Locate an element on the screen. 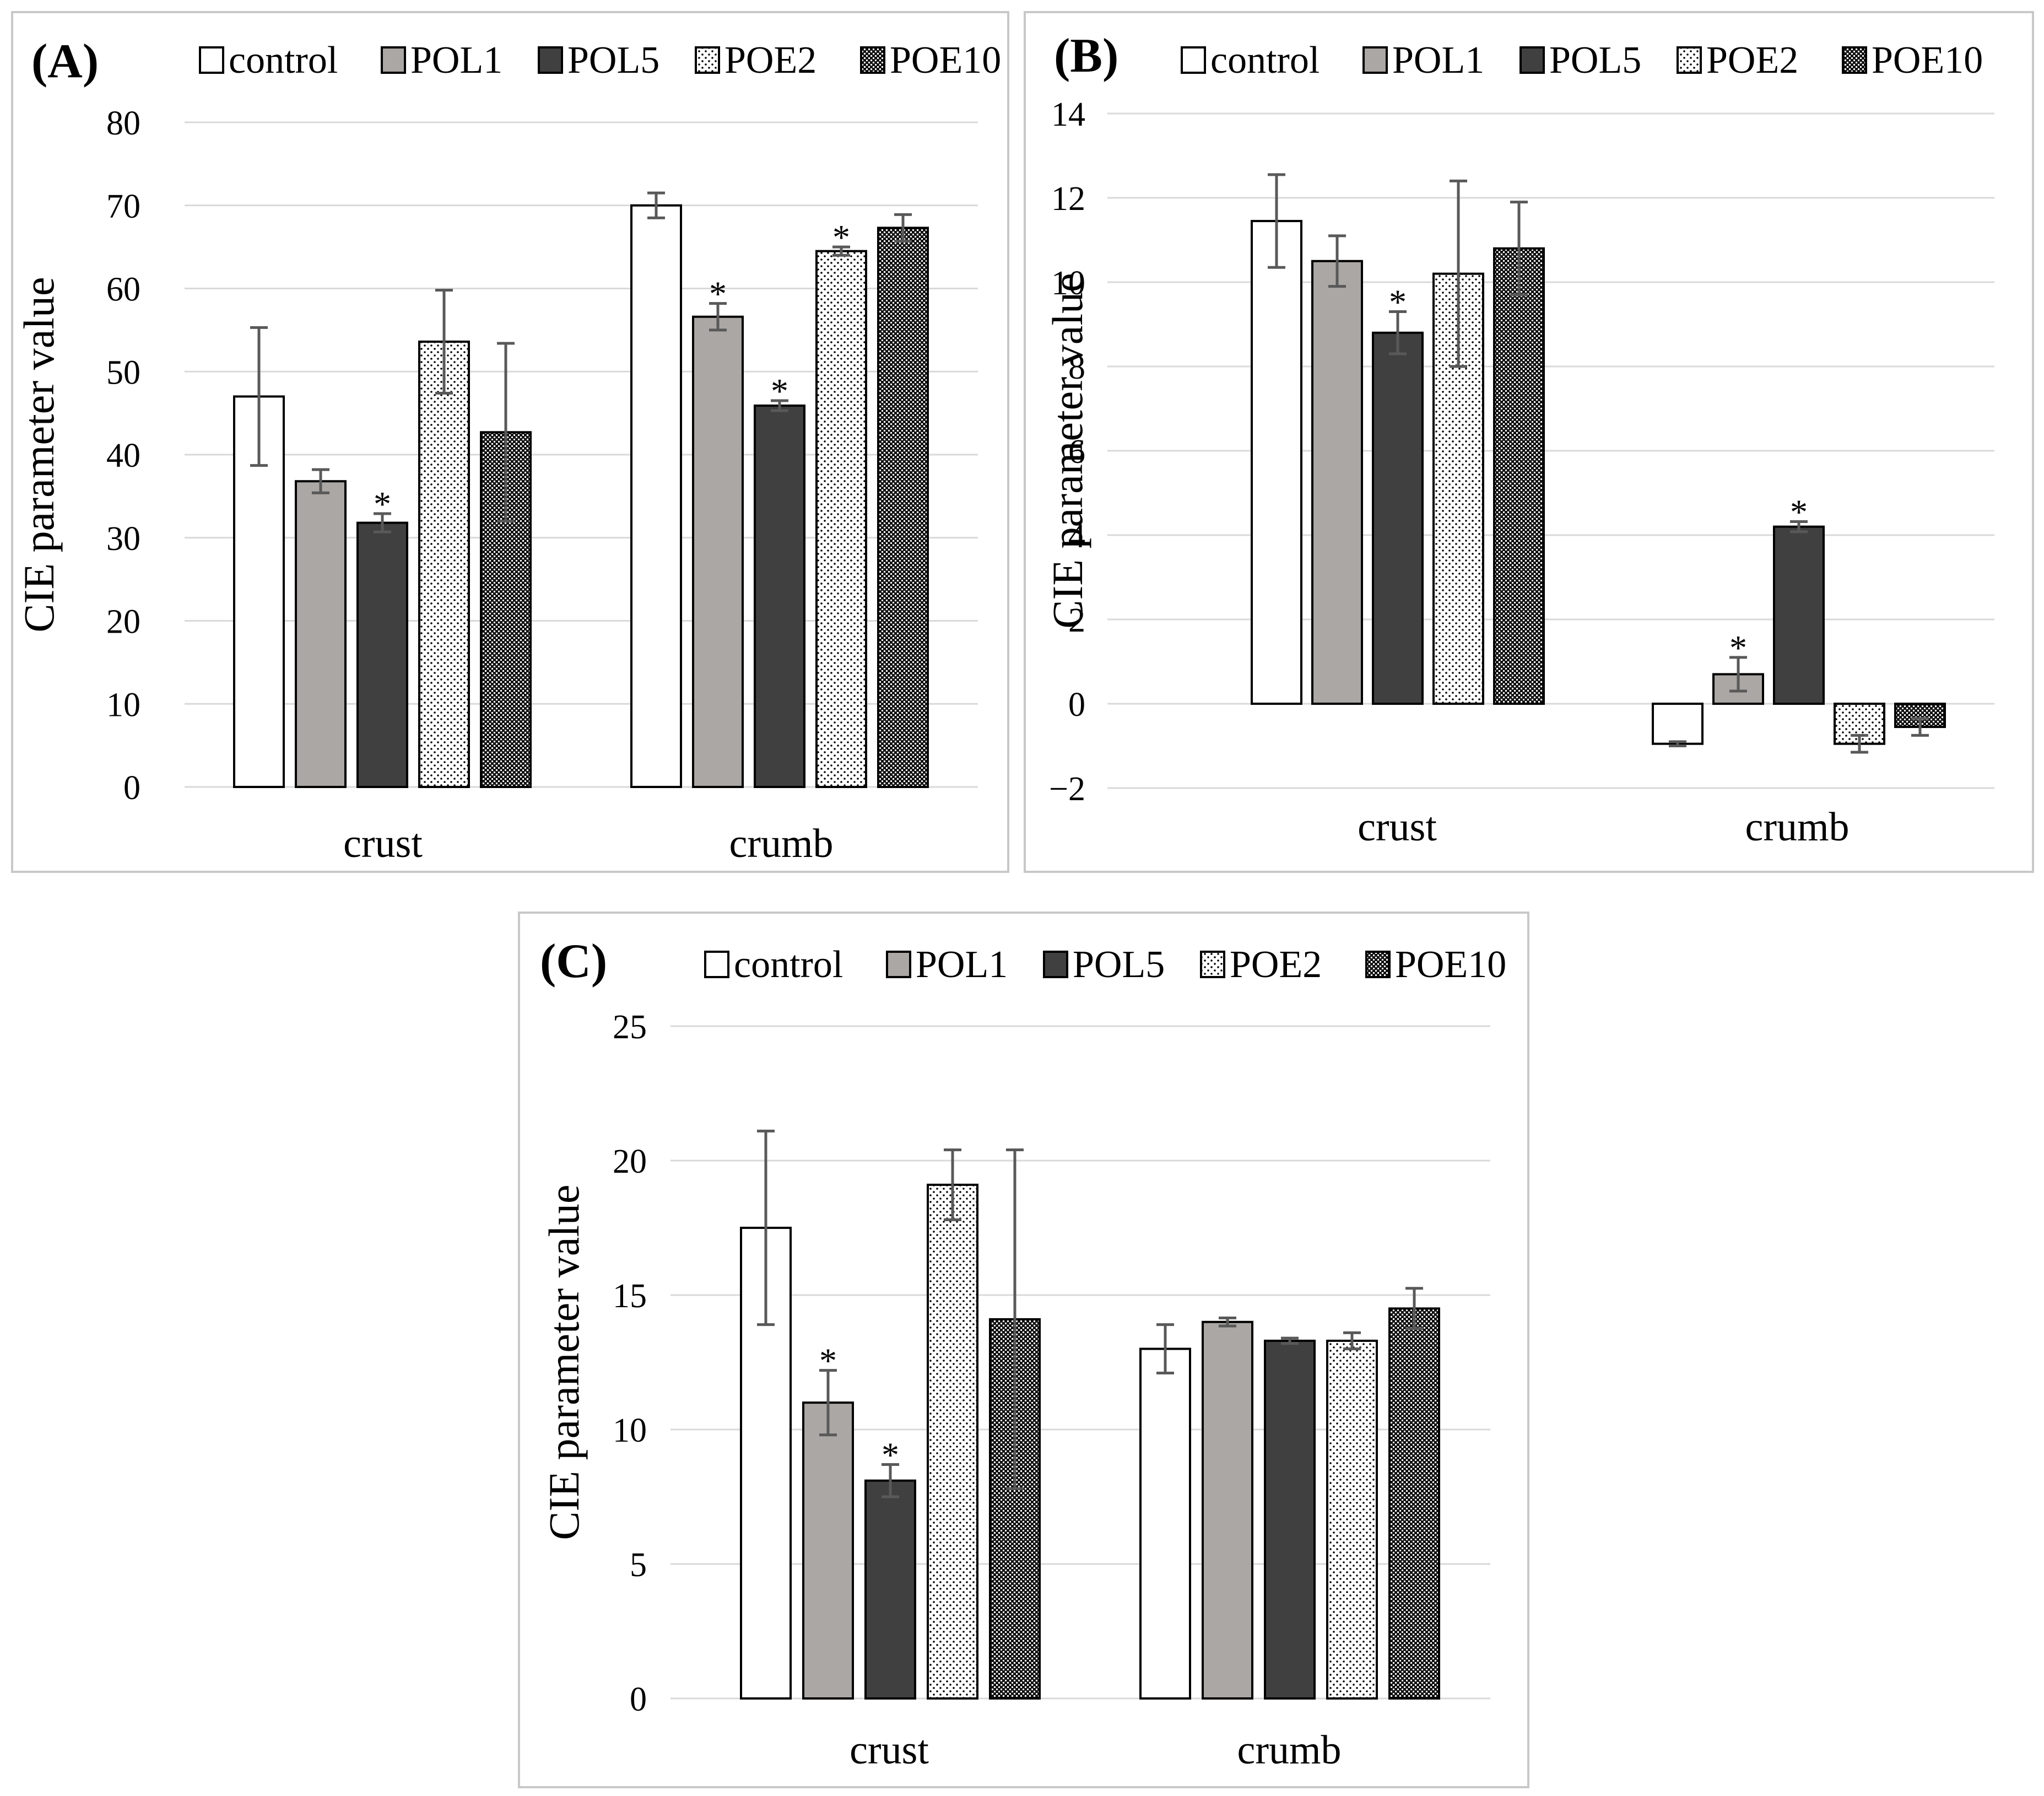  y-tick-label: 40 is located at coordinates (123, 455).